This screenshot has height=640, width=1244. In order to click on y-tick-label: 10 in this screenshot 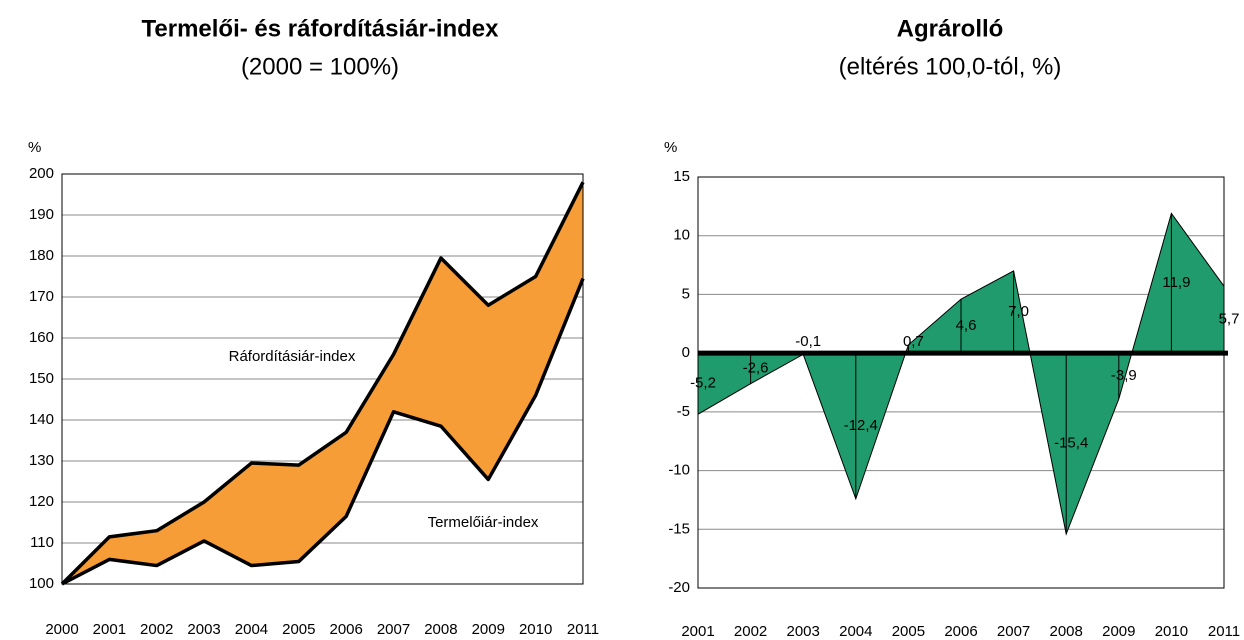, I will do `click(681, 235)`.